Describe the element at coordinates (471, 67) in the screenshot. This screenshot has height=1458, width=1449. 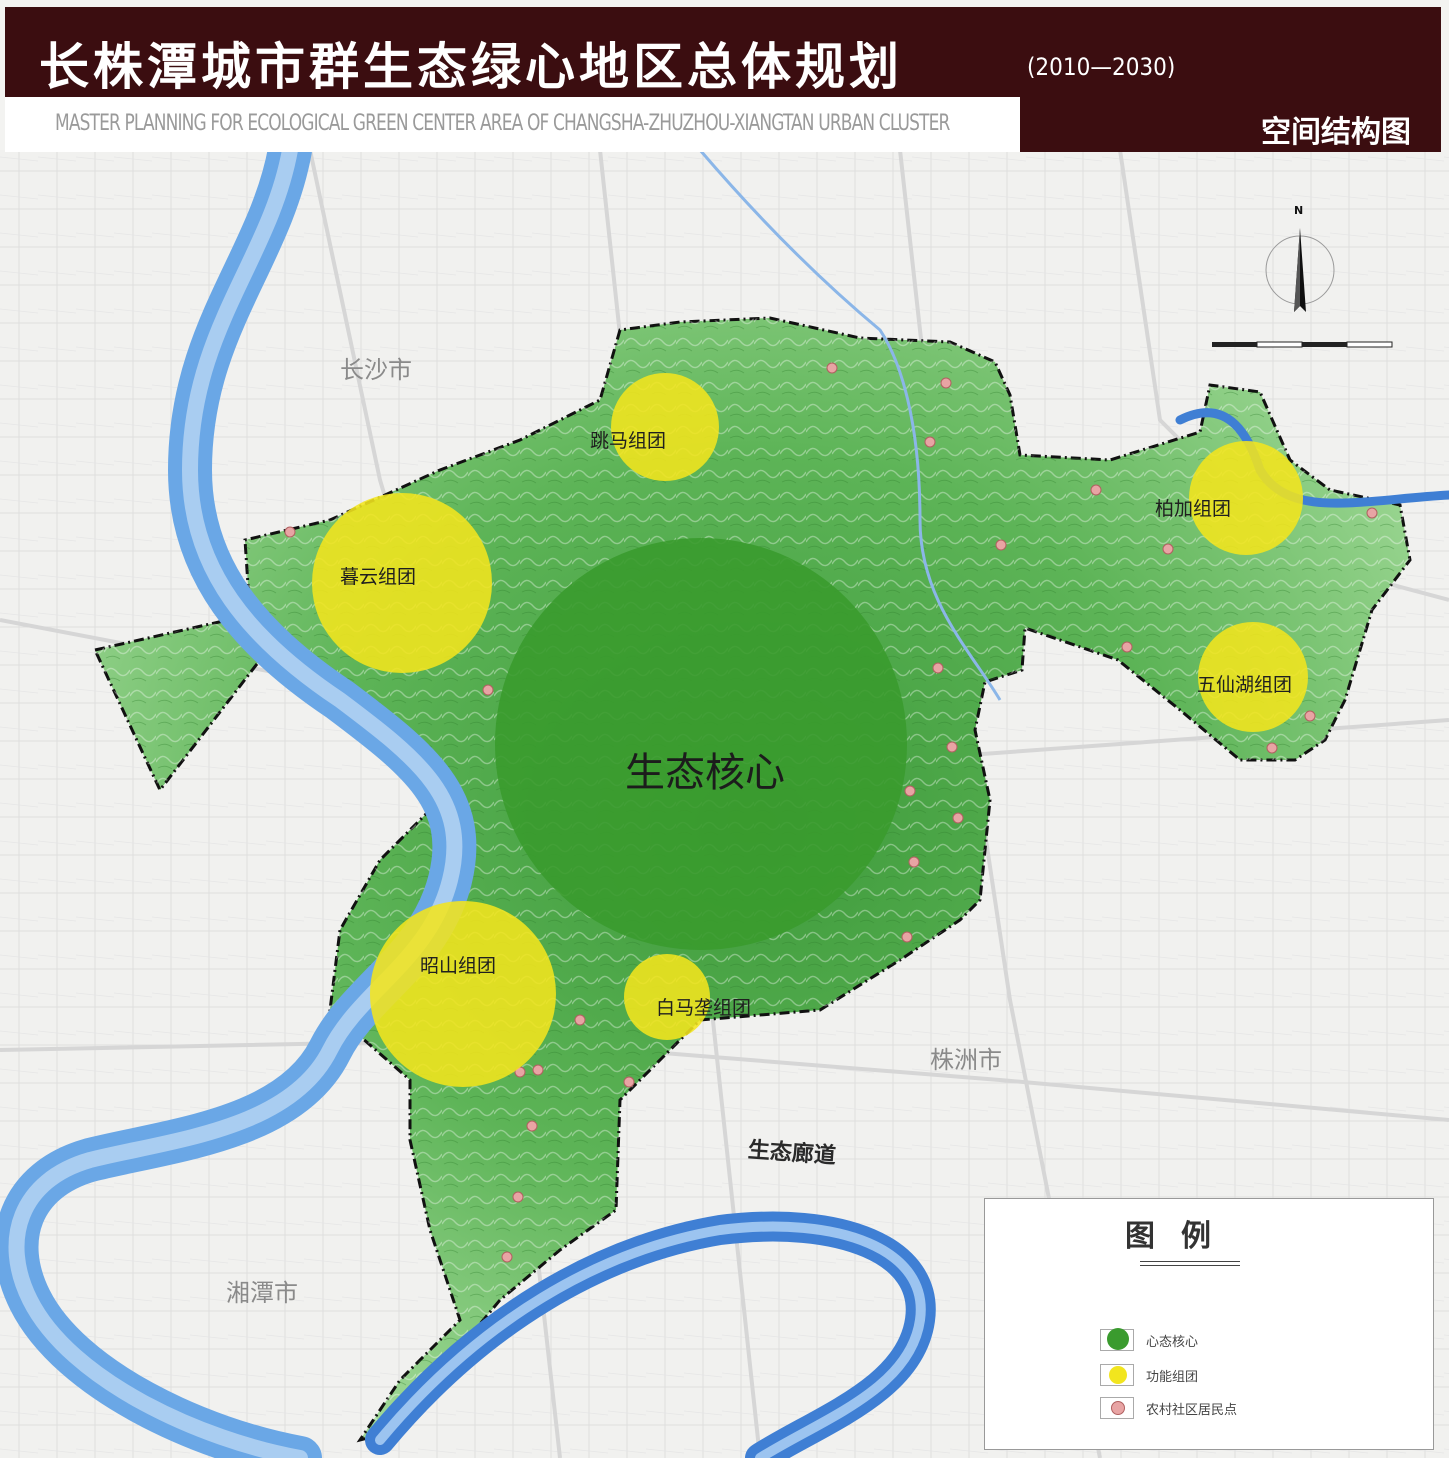
I see `page-title: 长株潭城市群生态绿心地区总体规划` at that location.